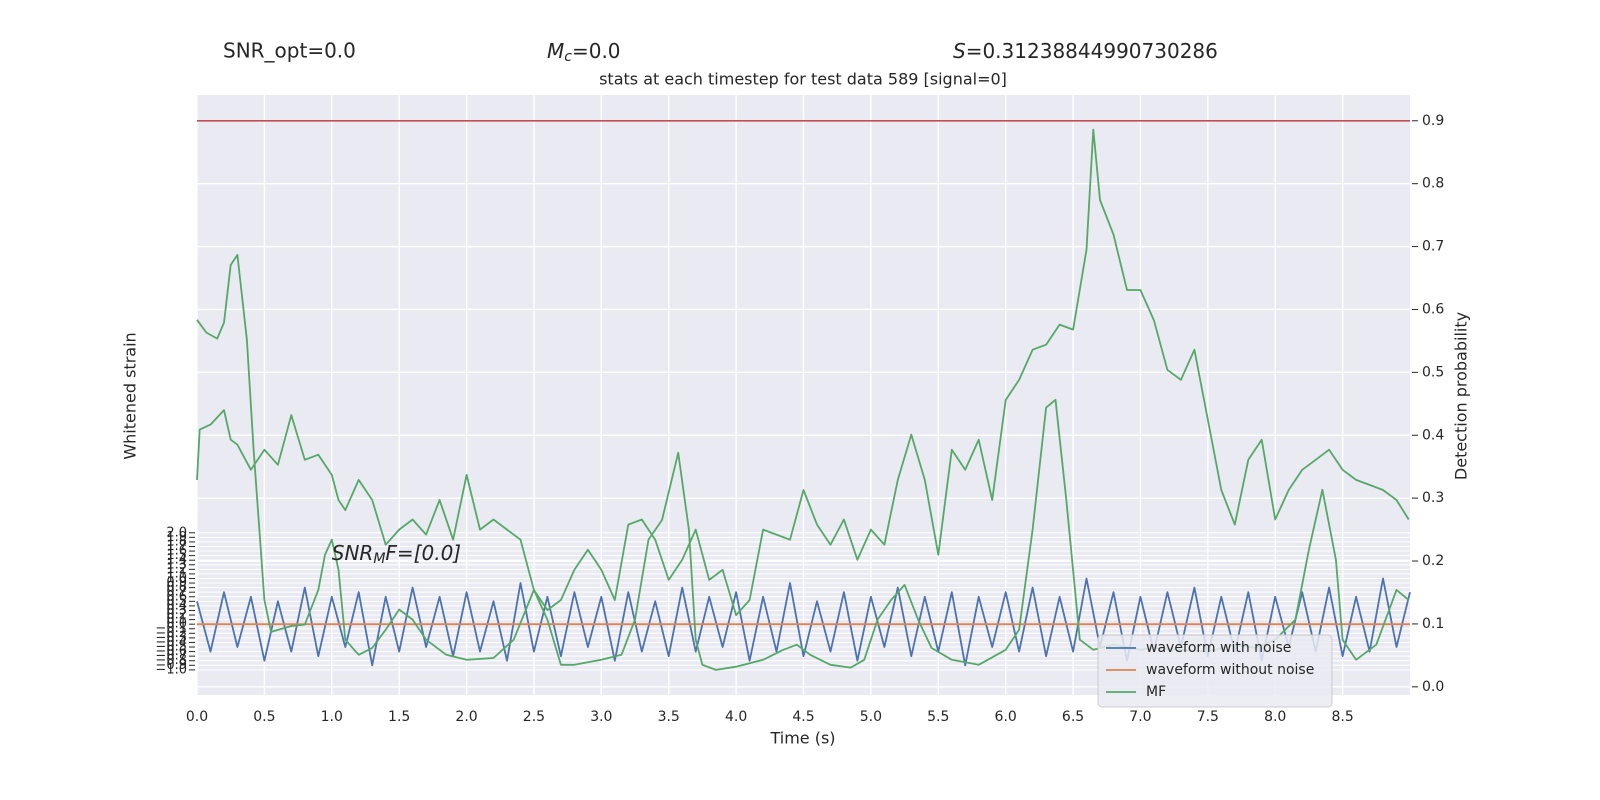  I want to click on x-tick-label: 6.5, so click(1073, 717).